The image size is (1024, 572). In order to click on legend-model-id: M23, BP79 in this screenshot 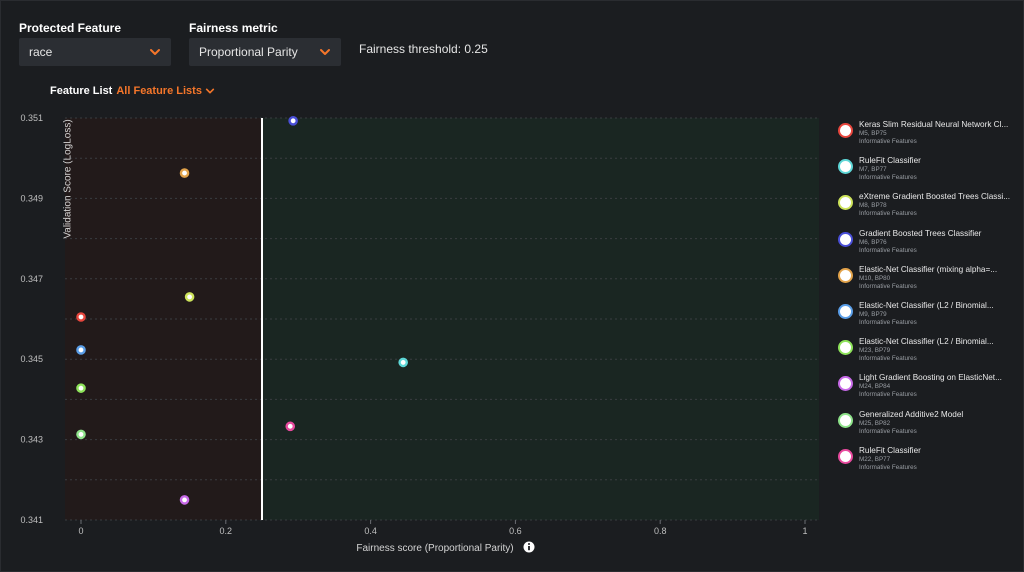, I will do `click(875, 351)`.